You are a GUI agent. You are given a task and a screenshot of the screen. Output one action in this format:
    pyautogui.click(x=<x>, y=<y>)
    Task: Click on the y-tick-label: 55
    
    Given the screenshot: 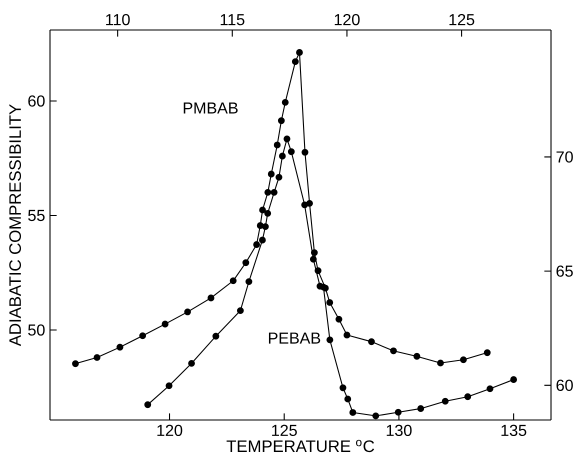 What is the action you would take?
    pyautogui.click(x=36, y=216)
    